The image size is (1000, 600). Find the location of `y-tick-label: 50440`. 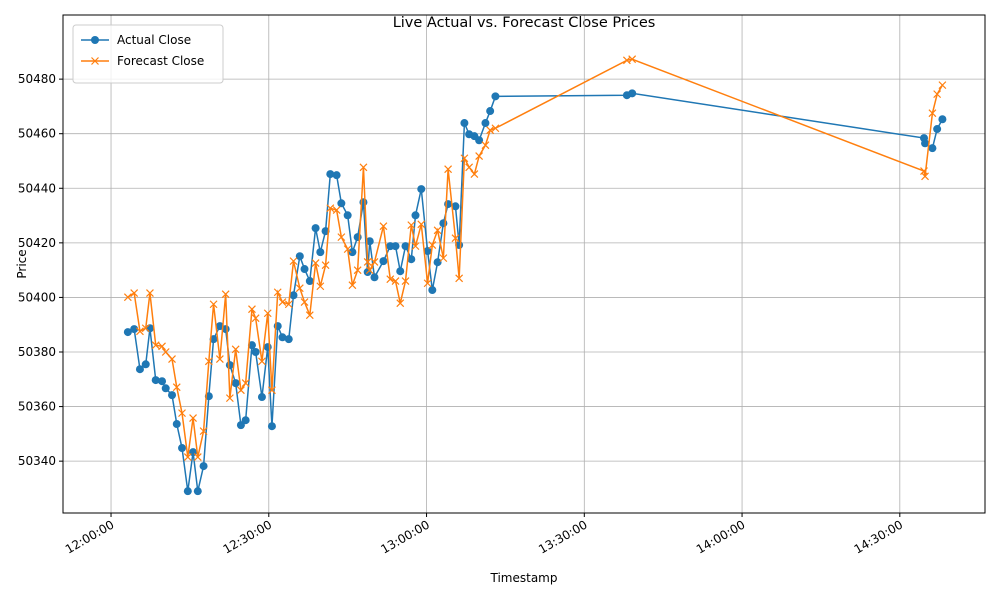

y-tick-label: 50440 is located at coordinates (37, 188).